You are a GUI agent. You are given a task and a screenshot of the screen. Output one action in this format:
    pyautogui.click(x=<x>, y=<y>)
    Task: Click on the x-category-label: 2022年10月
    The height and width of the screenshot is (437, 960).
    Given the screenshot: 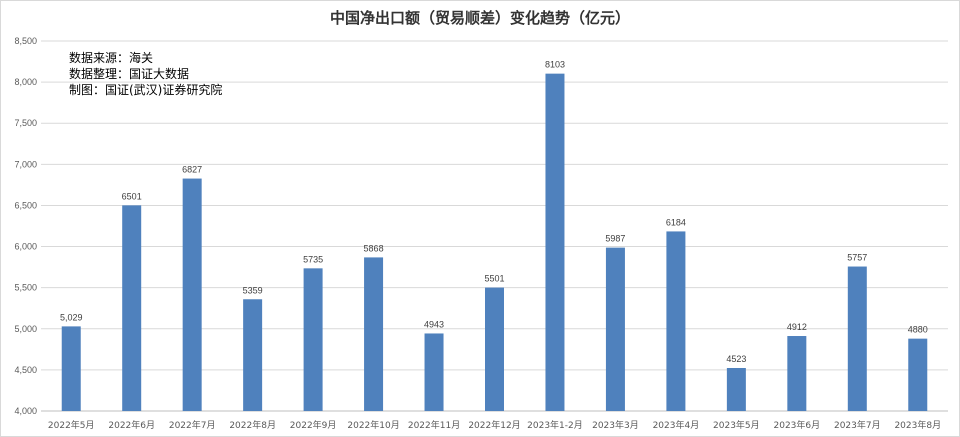 What is the action you would take?
    pyautogui.click(x=373, y=425)
    